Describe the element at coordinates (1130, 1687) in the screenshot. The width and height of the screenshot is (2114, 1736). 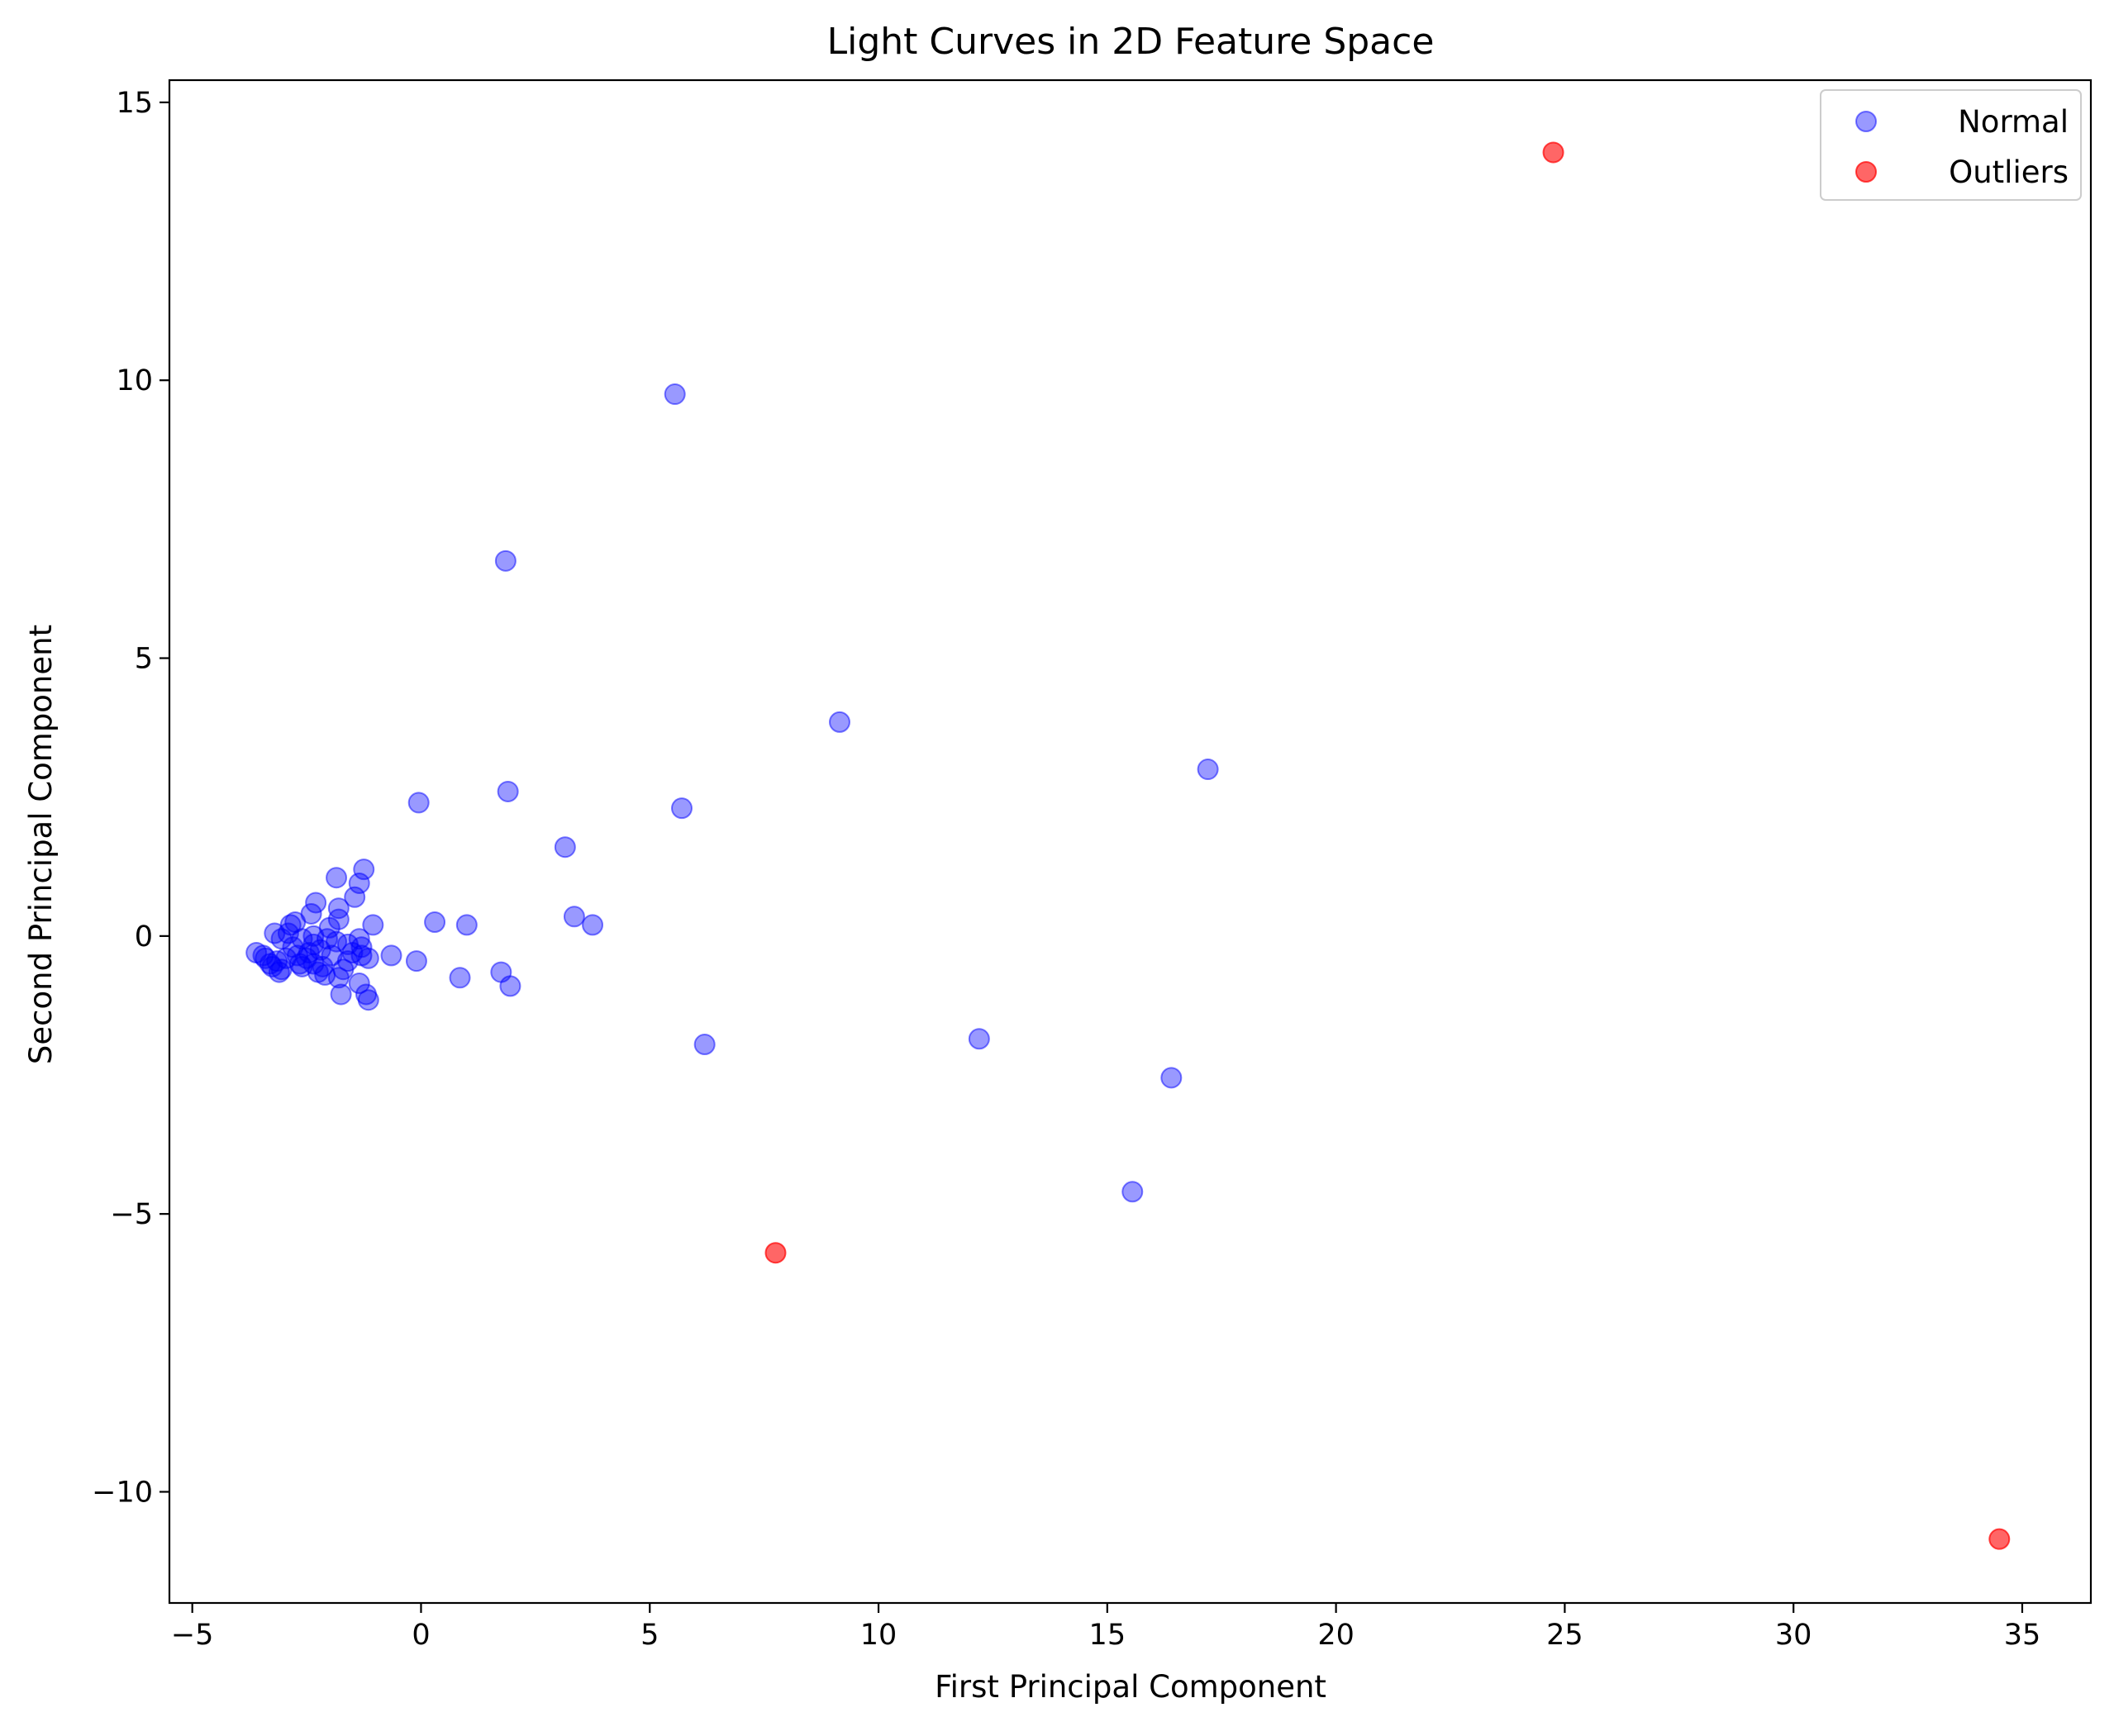
I see `x-axis-label: First Principal Component` at that location.